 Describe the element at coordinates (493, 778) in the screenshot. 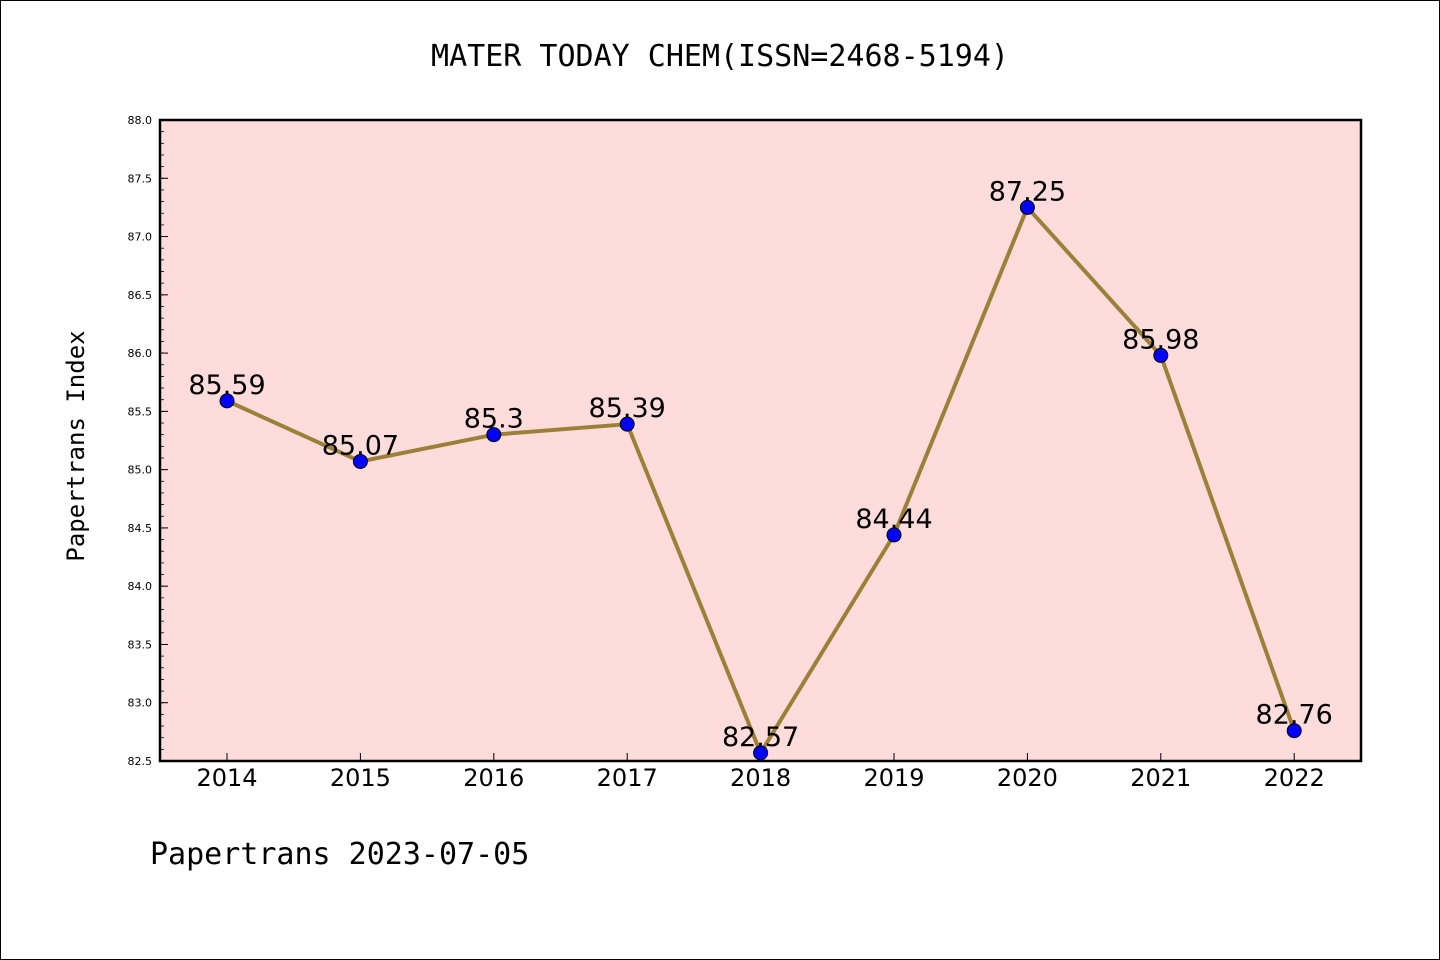

I see `x-tick-label: 2016` at that location.